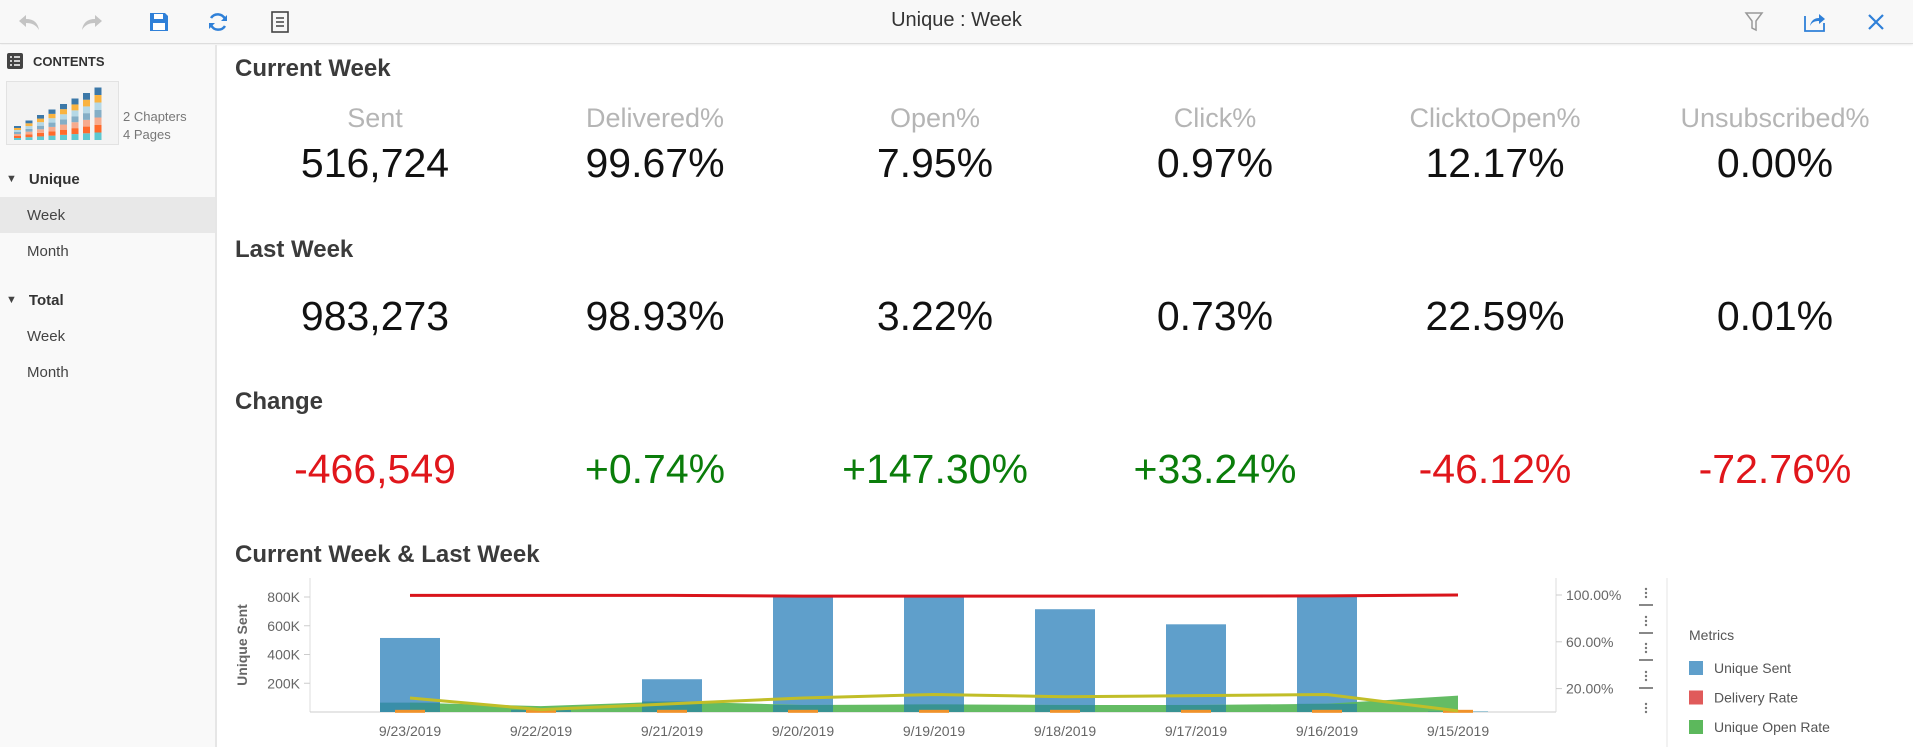  Describe the element at coordinates (1065, 660) in the screenshot. I see `bar-unique-sent` at that location.